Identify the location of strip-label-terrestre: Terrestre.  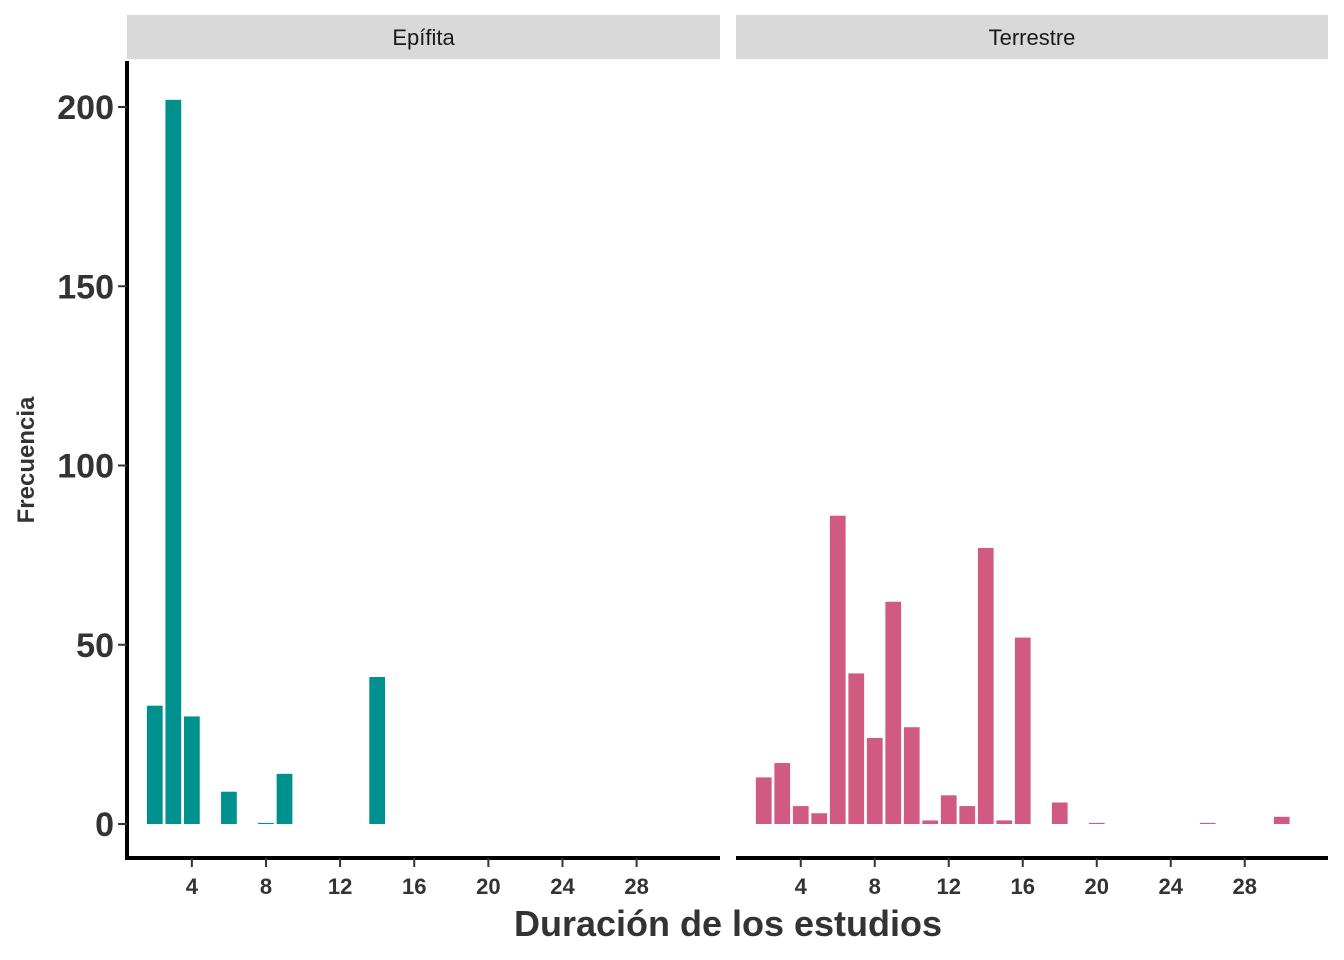
(1032, 37).